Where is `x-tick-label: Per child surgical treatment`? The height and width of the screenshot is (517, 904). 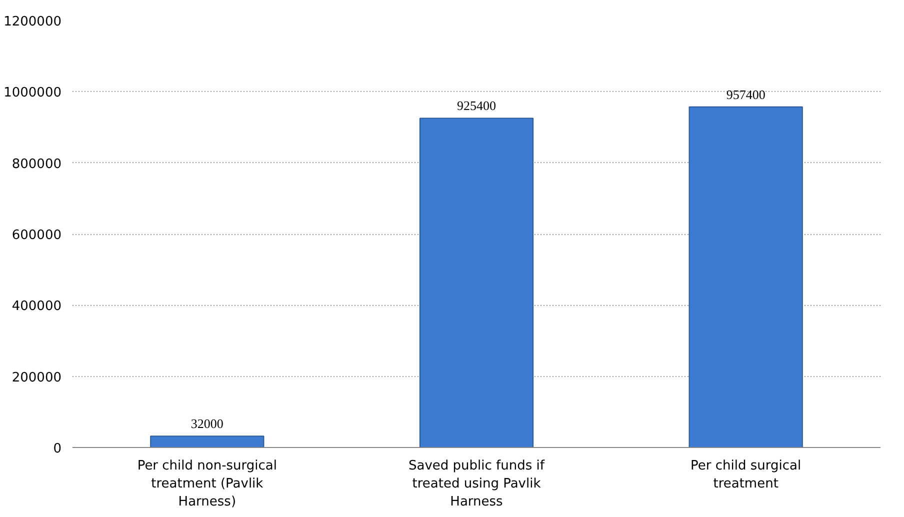
x-tick-label: Per child surgical treatment is located at coordinates (746, 475).